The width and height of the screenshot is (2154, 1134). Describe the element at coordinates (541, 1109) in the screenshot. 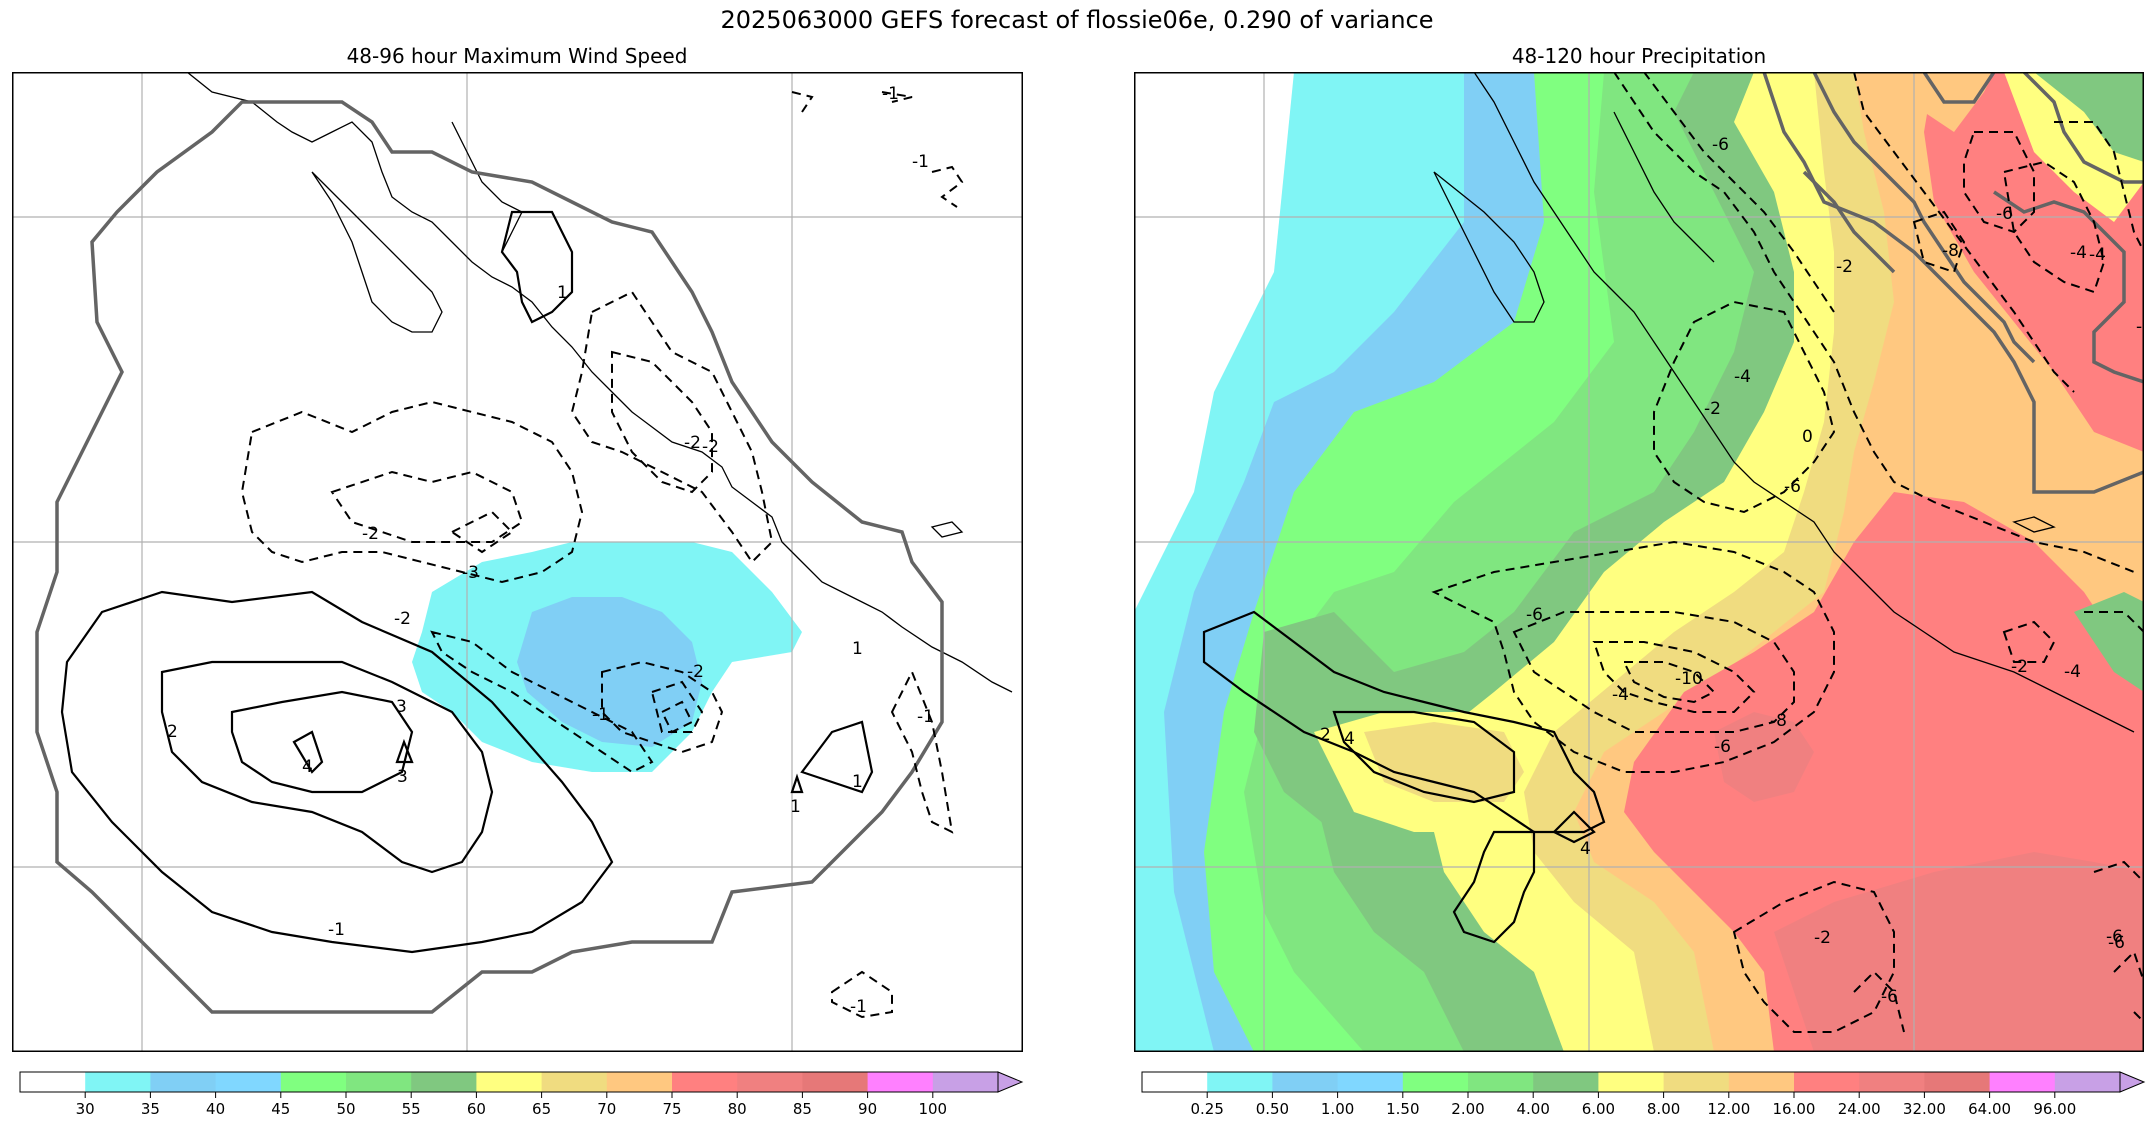

I see `left-colorbar-tick-label: 65` at that location.